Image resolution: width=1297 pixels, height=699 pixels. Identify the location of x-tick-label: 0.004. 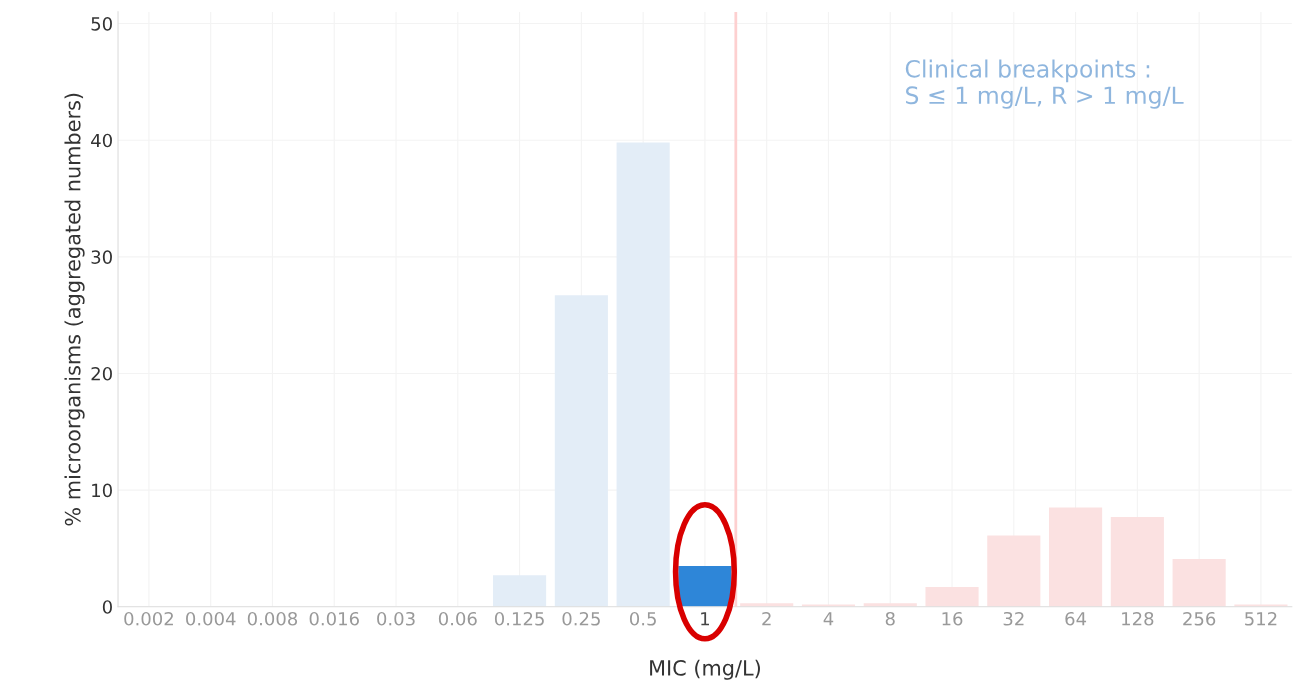
(211, 618).